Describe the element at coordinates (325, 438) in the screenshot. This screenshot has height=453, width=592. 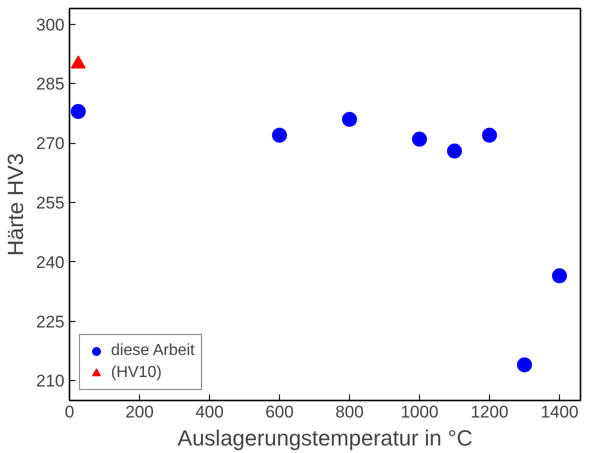
I see `x-axis-title: Auslagerungstemperatur in °C` at that location.